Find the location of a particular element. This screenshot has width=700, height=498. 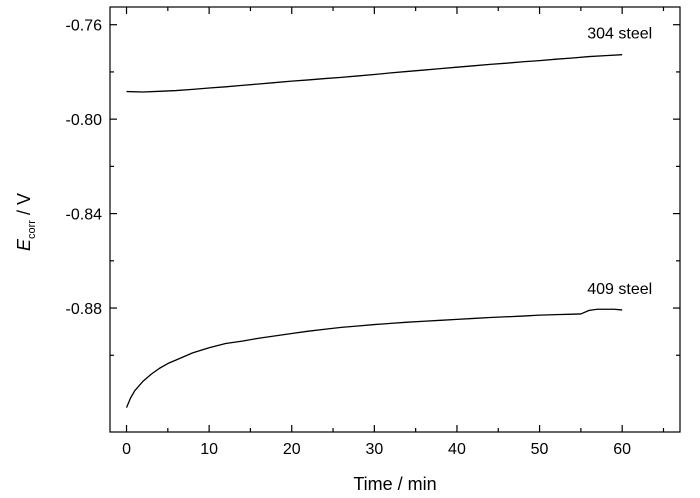

x-tick-label: 0 is located at coordinates (126, 449).